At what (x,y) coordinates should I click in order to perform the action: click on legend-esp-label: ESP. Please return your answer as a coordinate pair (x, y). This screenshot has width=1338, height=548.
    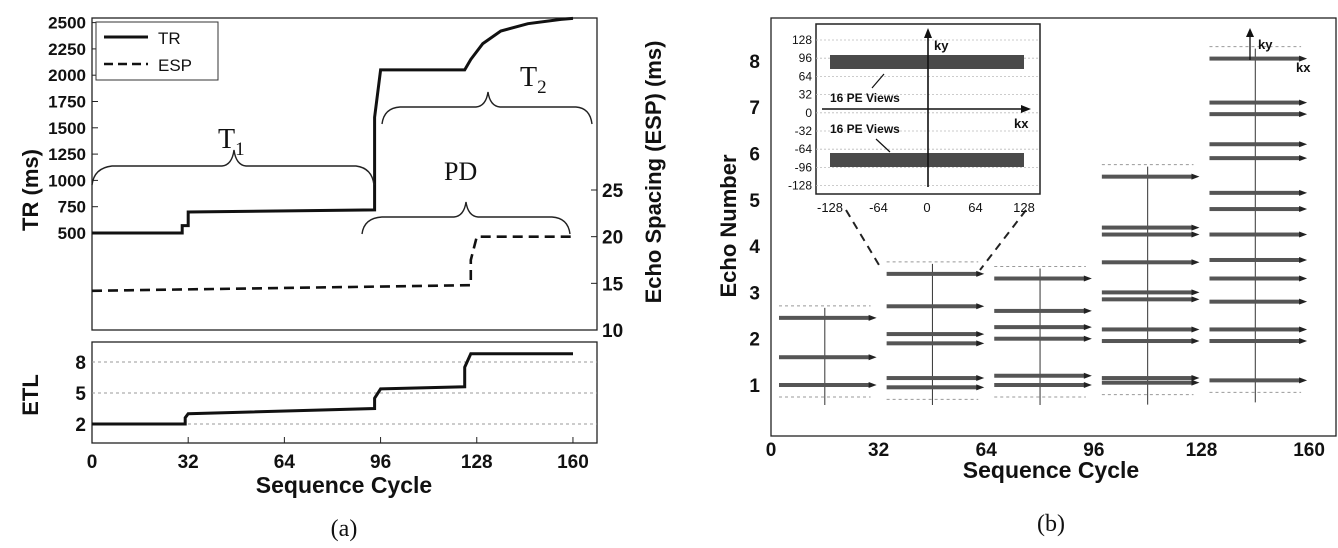
    Looking at the image, I should click on (175, 65).